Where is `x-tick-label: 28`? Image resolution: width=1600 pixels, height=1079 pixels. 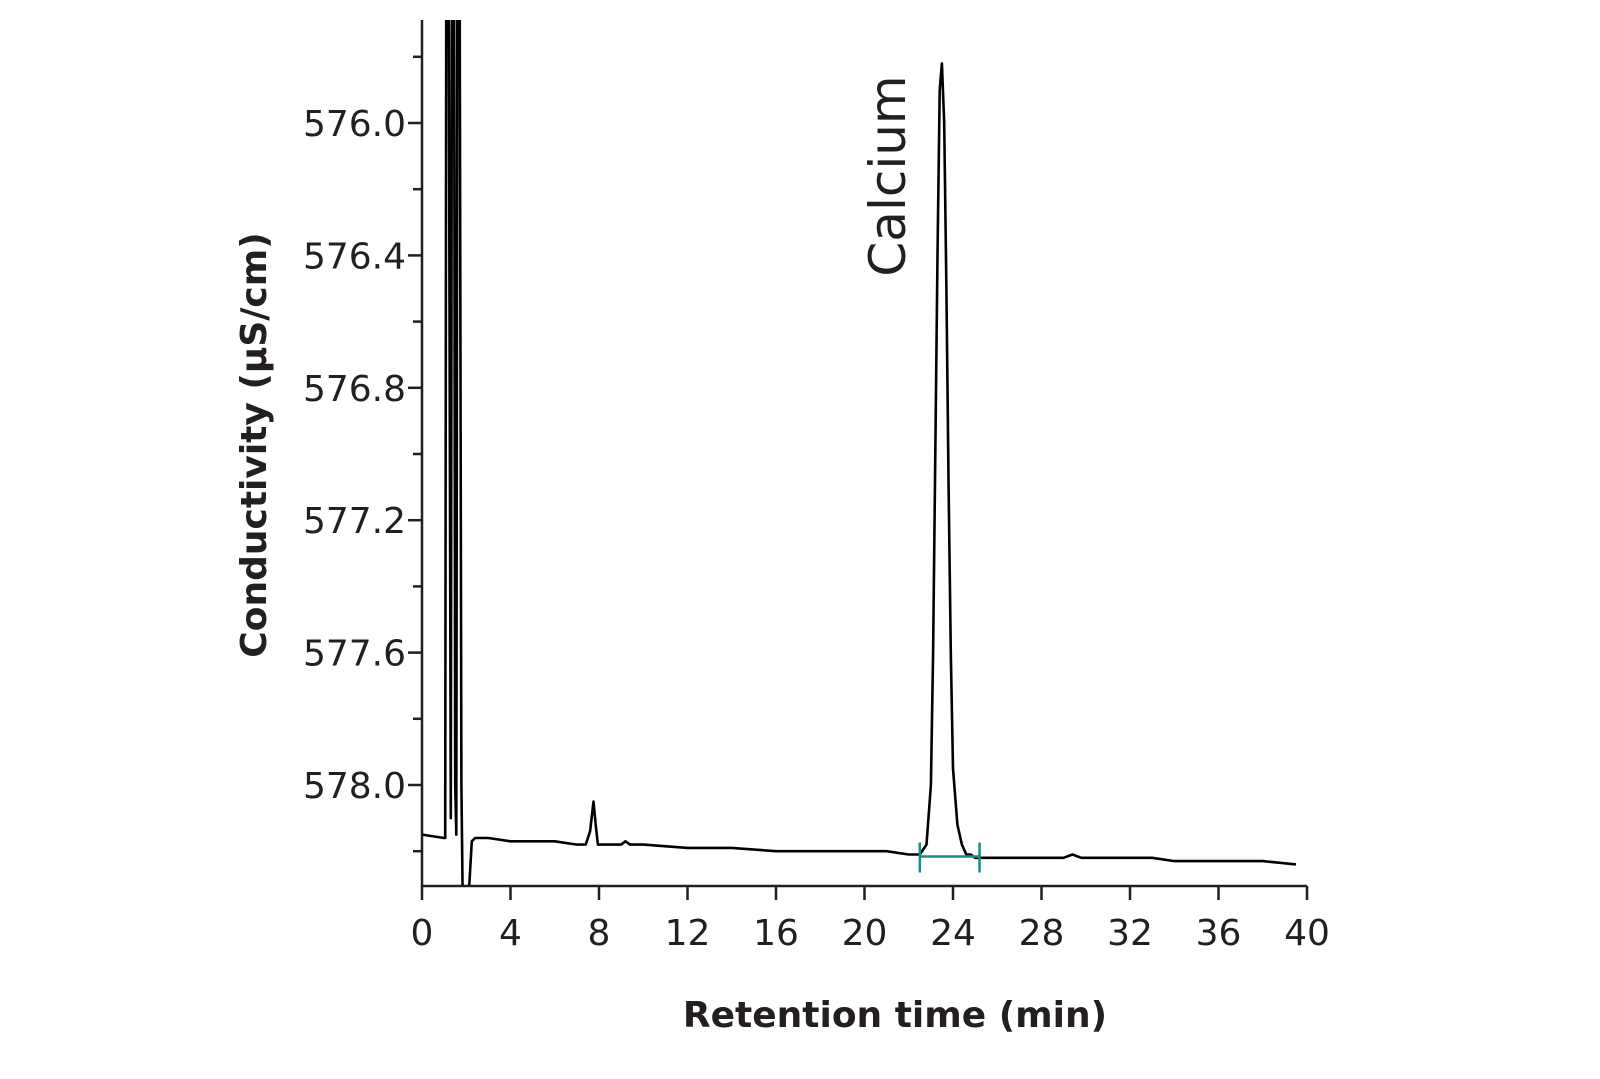
x-tick-label: 28 is located at coordinates (1042, 933).